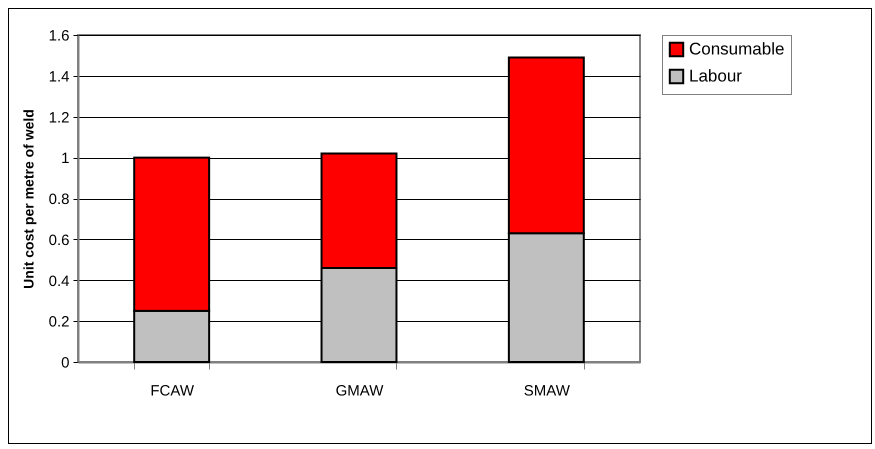 Image resolution: width=875 pixels, height=449 pixels. I want to click on y-tick-label: 0.2, so click(59, 322).